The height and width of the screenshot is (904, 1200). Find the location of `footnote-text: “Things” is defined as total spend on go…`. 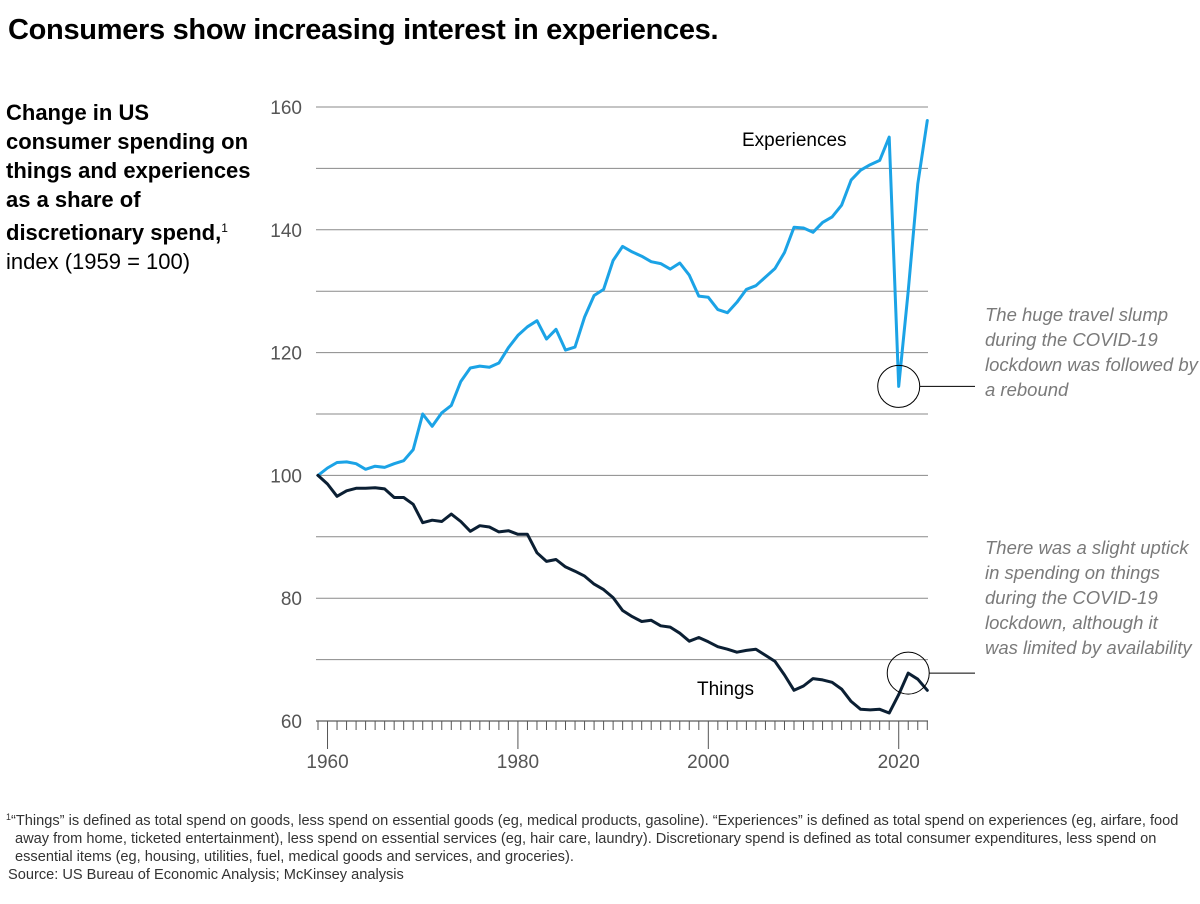

footnote-text: “Things” is defined as total spend on go… is located at coordinates (595, 839).